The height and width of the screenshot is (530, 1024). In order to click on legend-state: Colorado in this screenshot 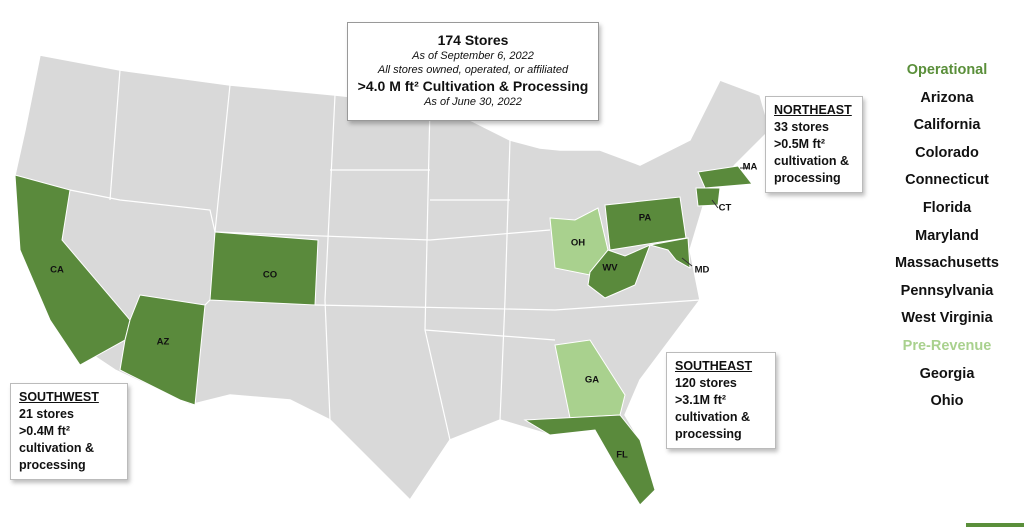, I will do `click(947, 152)`.